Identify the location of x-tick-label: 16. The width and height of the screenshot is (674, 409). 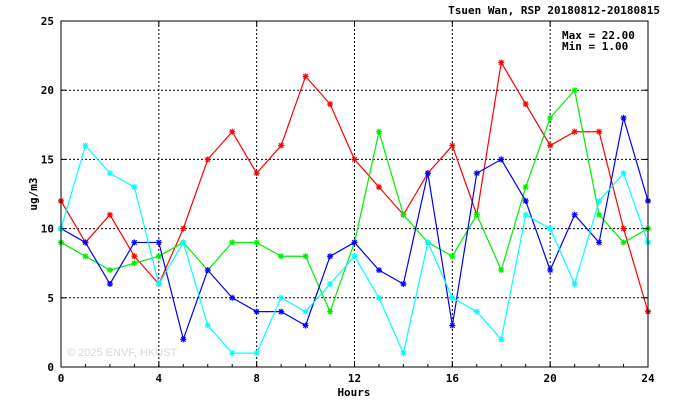
(453, 378).